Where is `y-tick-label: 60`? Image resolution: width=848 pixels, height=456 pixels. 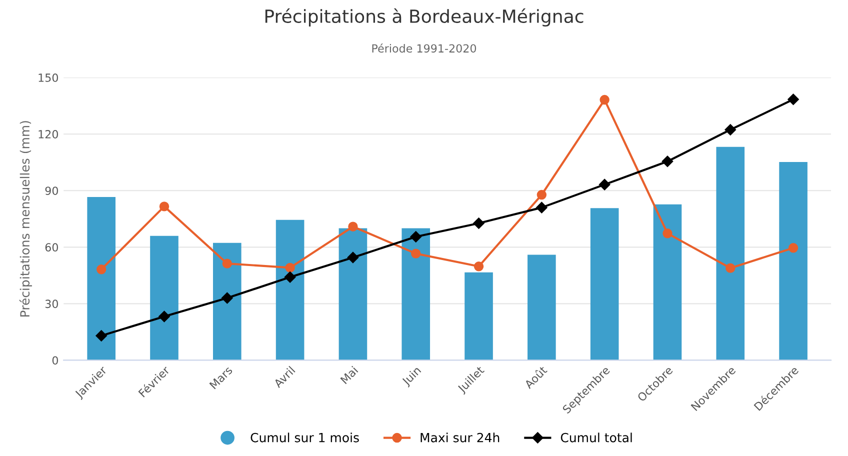
y-tick-label: 60 is located at coordinates (51, 247).